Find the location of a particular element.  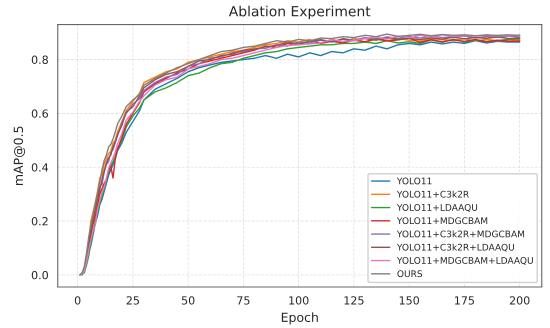

y-tick-label: 0.8 is located at coordinates (40, 60).